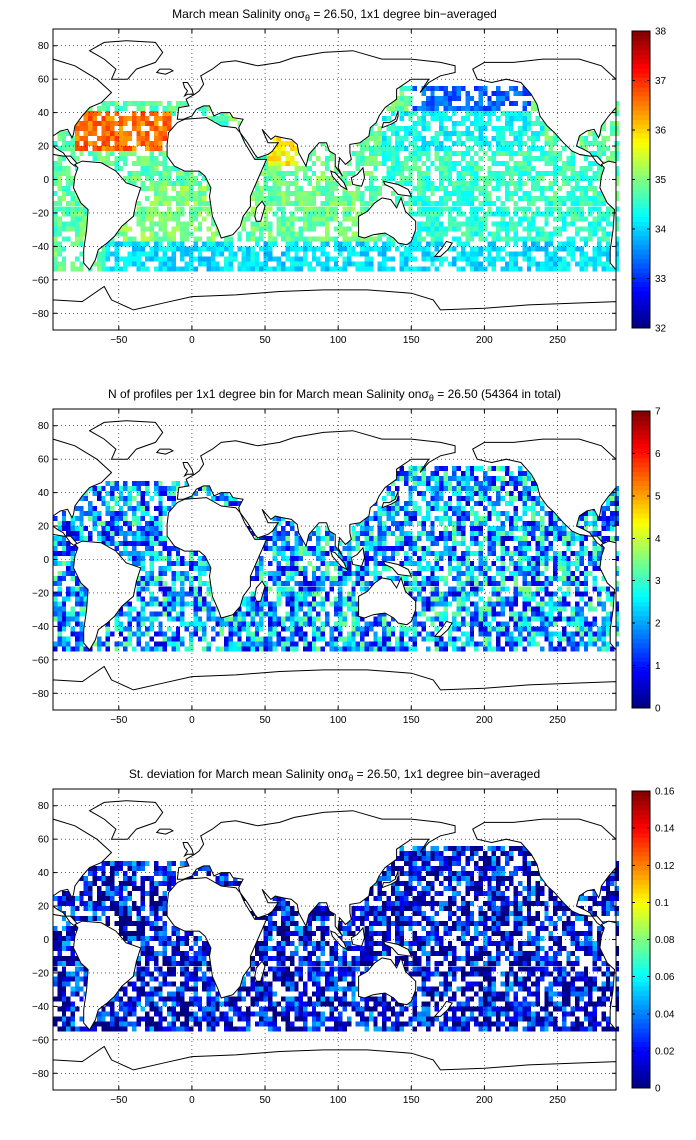 The width and height of the screenshot is (696, 1140). What do you see at coordinates (557, 340) in the screenshot?
I see `x-tick-label: 250` at bounding box center [557, 340].